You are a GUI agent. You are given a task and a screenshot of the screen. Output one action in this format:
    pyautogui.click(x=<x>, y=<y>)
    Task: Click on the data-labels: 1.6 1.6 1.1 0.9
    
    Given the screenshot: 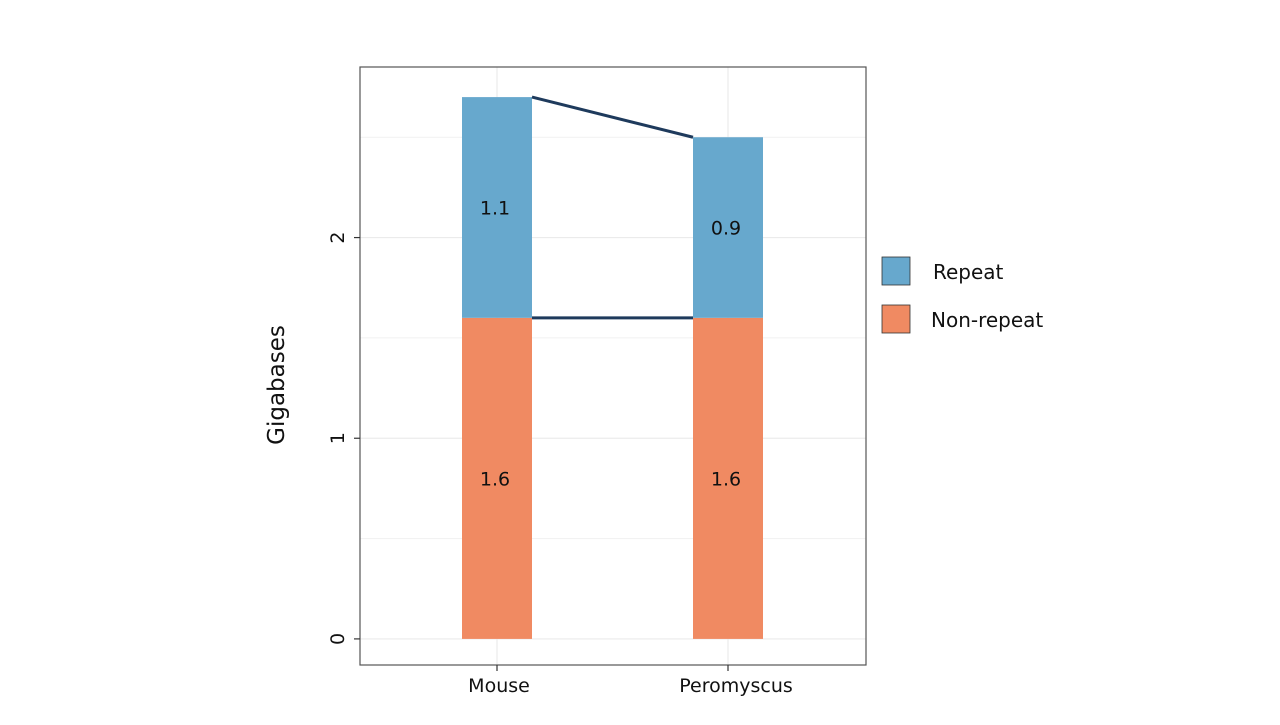 What is the action you would take?
    pyautogui.click(x=610, y=343)
    